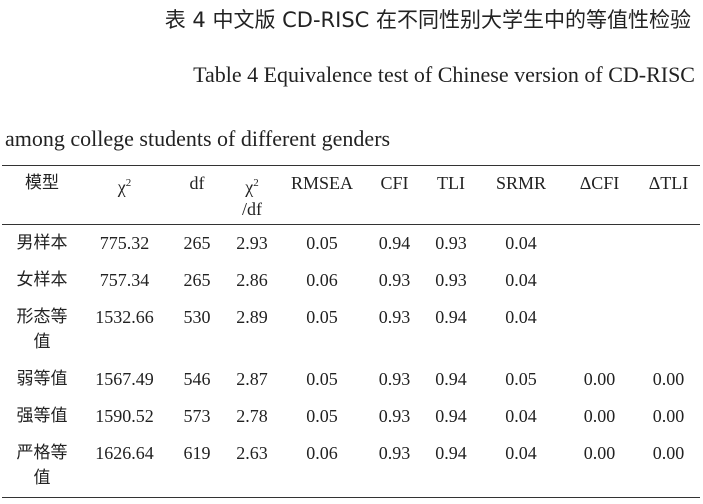  I want to click on cell: 530, so click(197, 317).